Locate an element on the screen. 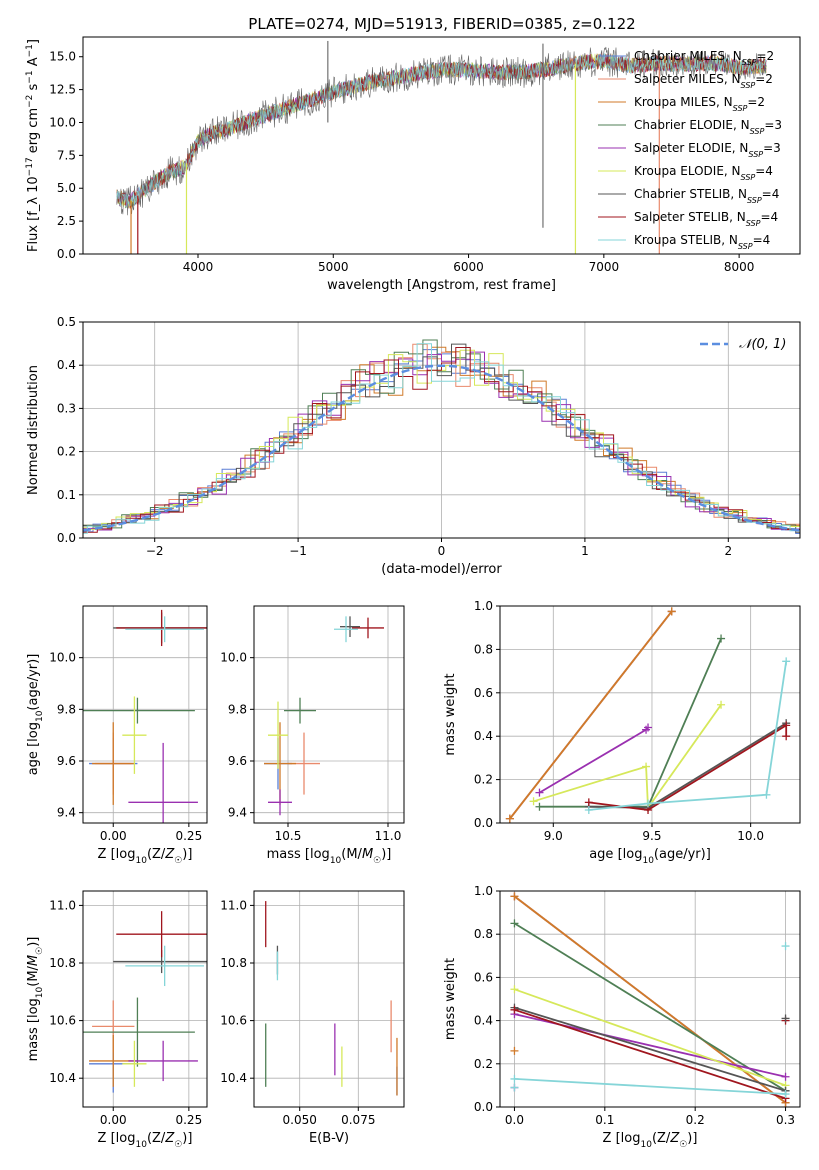 The height and width of the screenshot is (1170, 819). x-tick-label: −1 is located at coordinates (298, 551).